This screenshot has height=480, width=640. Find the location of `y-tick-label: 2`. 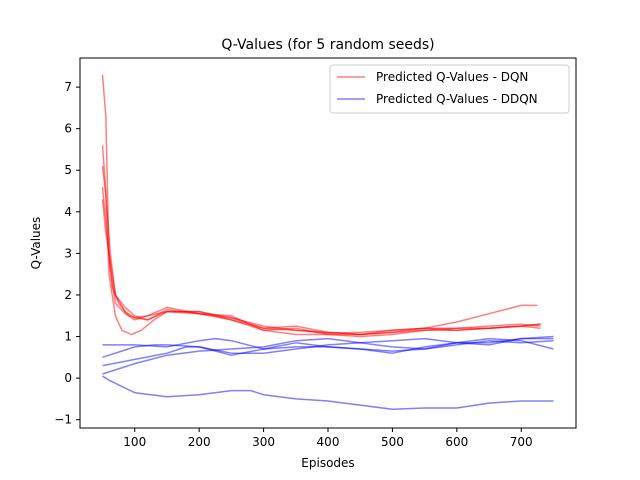

y-tick-label: 2 is located at coordinates (68, 295).